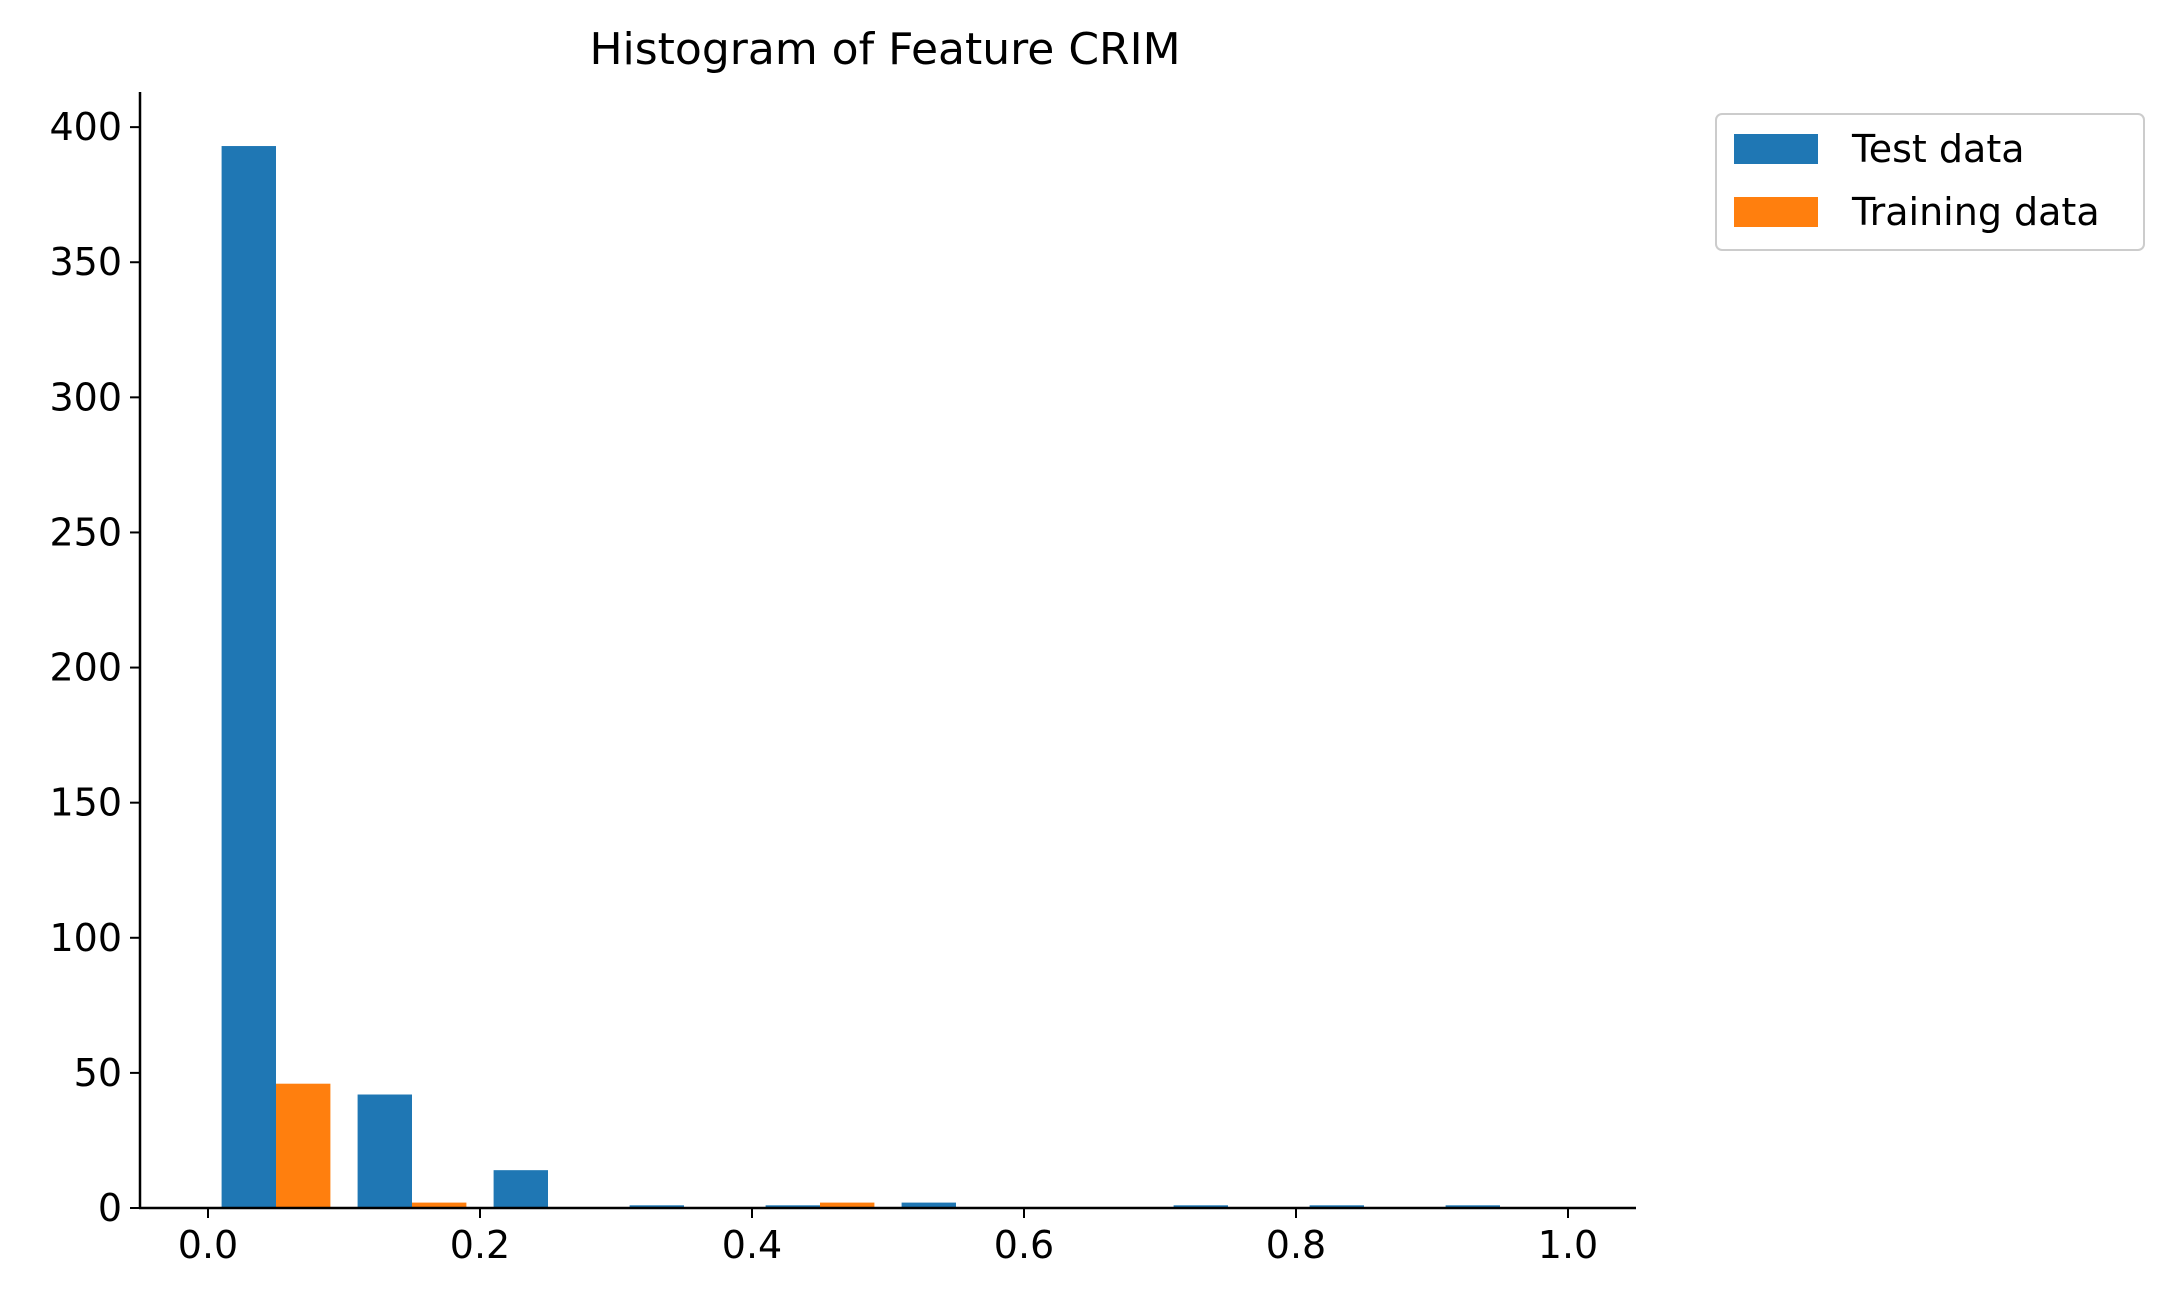  I want to click on y-tick-label: 200, so click(85, 668).